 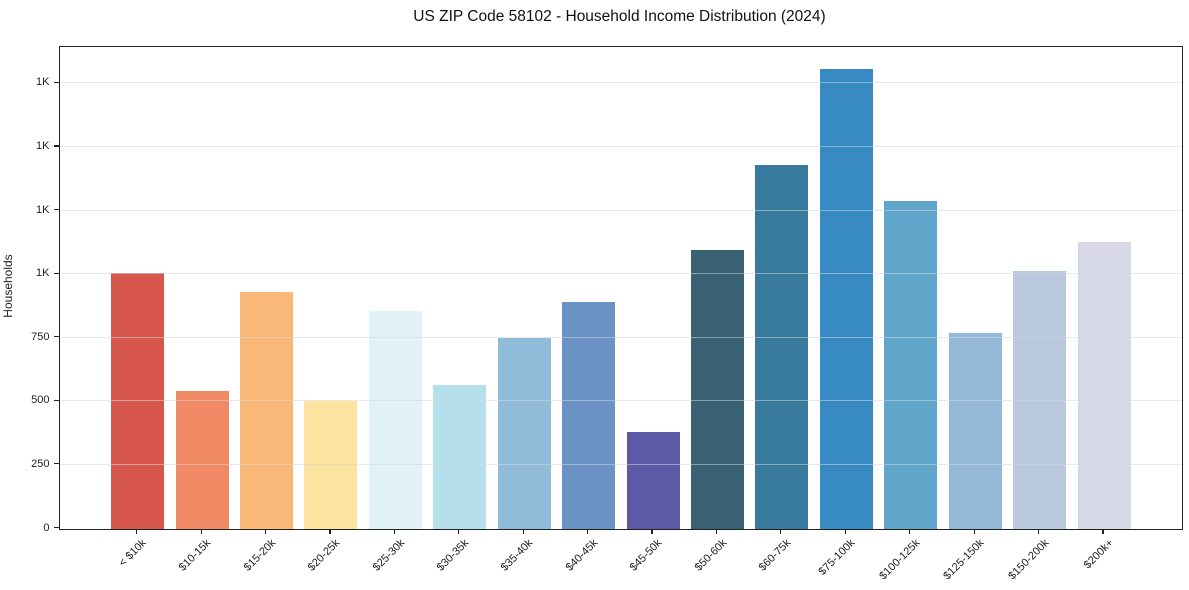 I want to click on x-tick-label-text: $45-50k, so click(x=646, y=555).